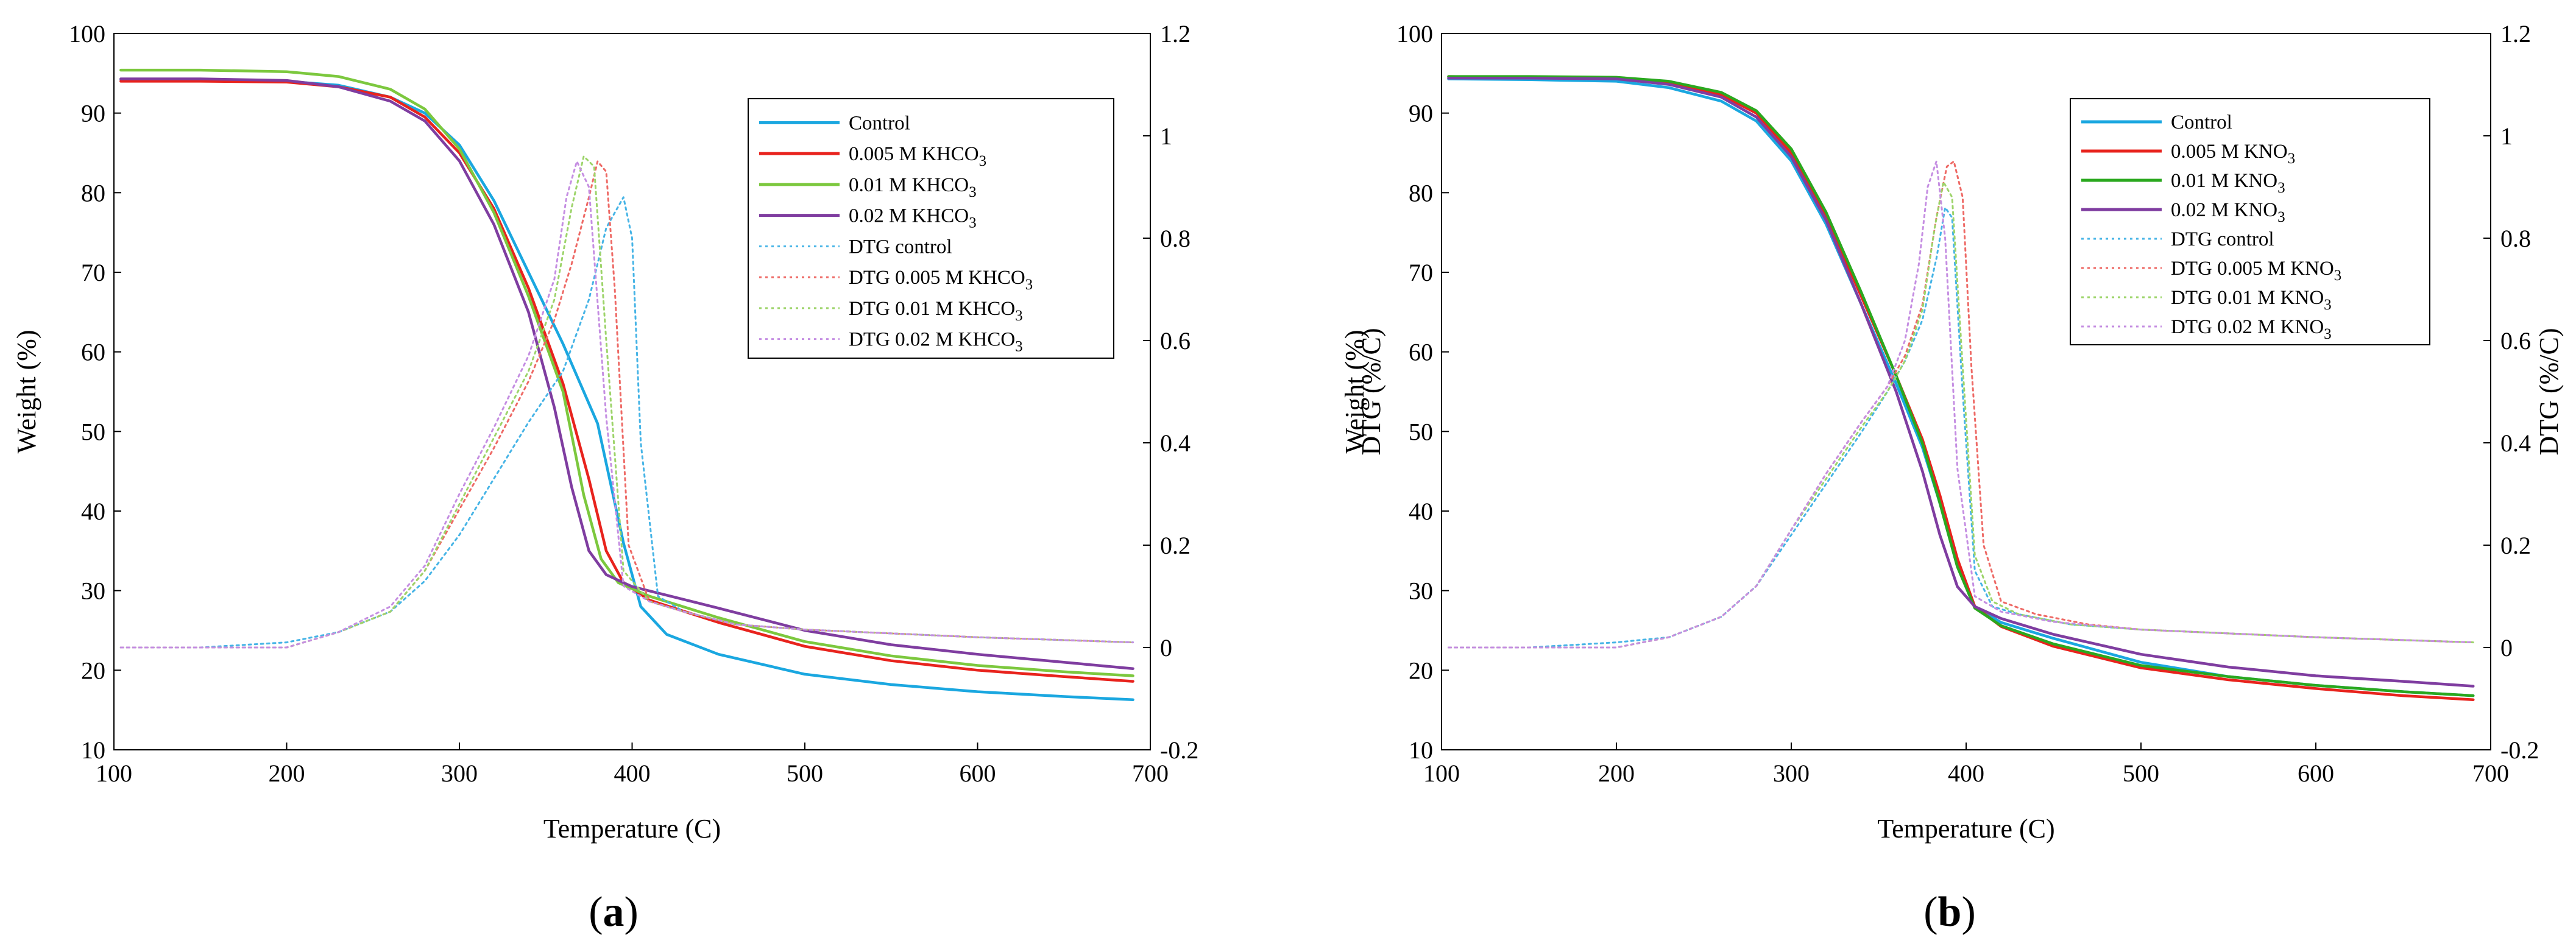 The width and height of the screenshot is (2576, 949). I want to click on legend-label: DTG 0.01 M KNO3, so click(2251, 300).